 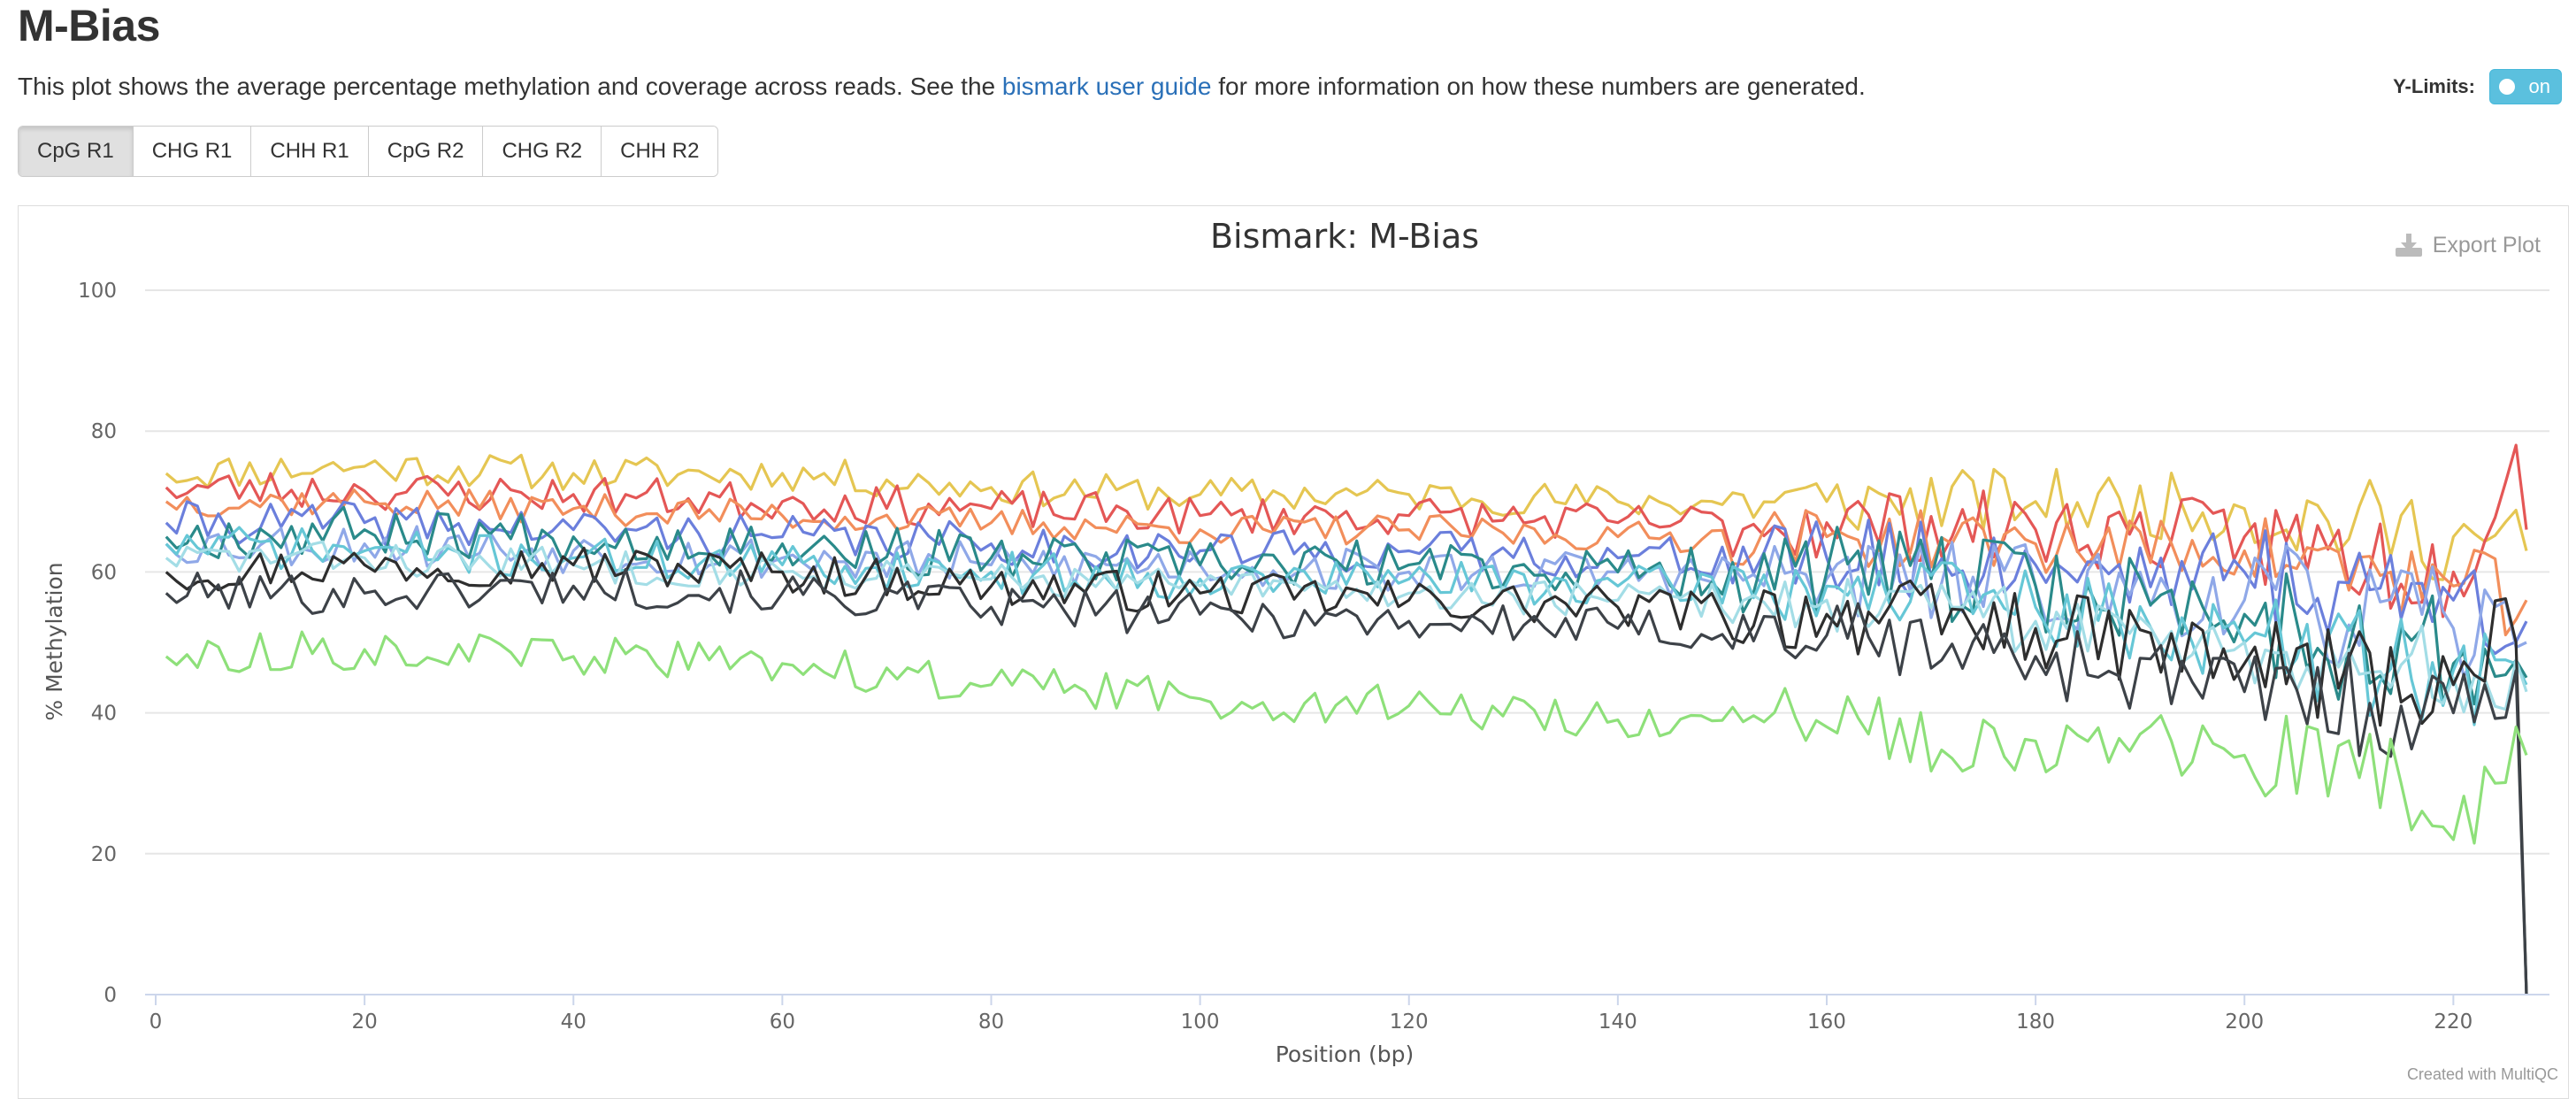 I want to click on y-tick-label: 20, so click(x=104, y=854).